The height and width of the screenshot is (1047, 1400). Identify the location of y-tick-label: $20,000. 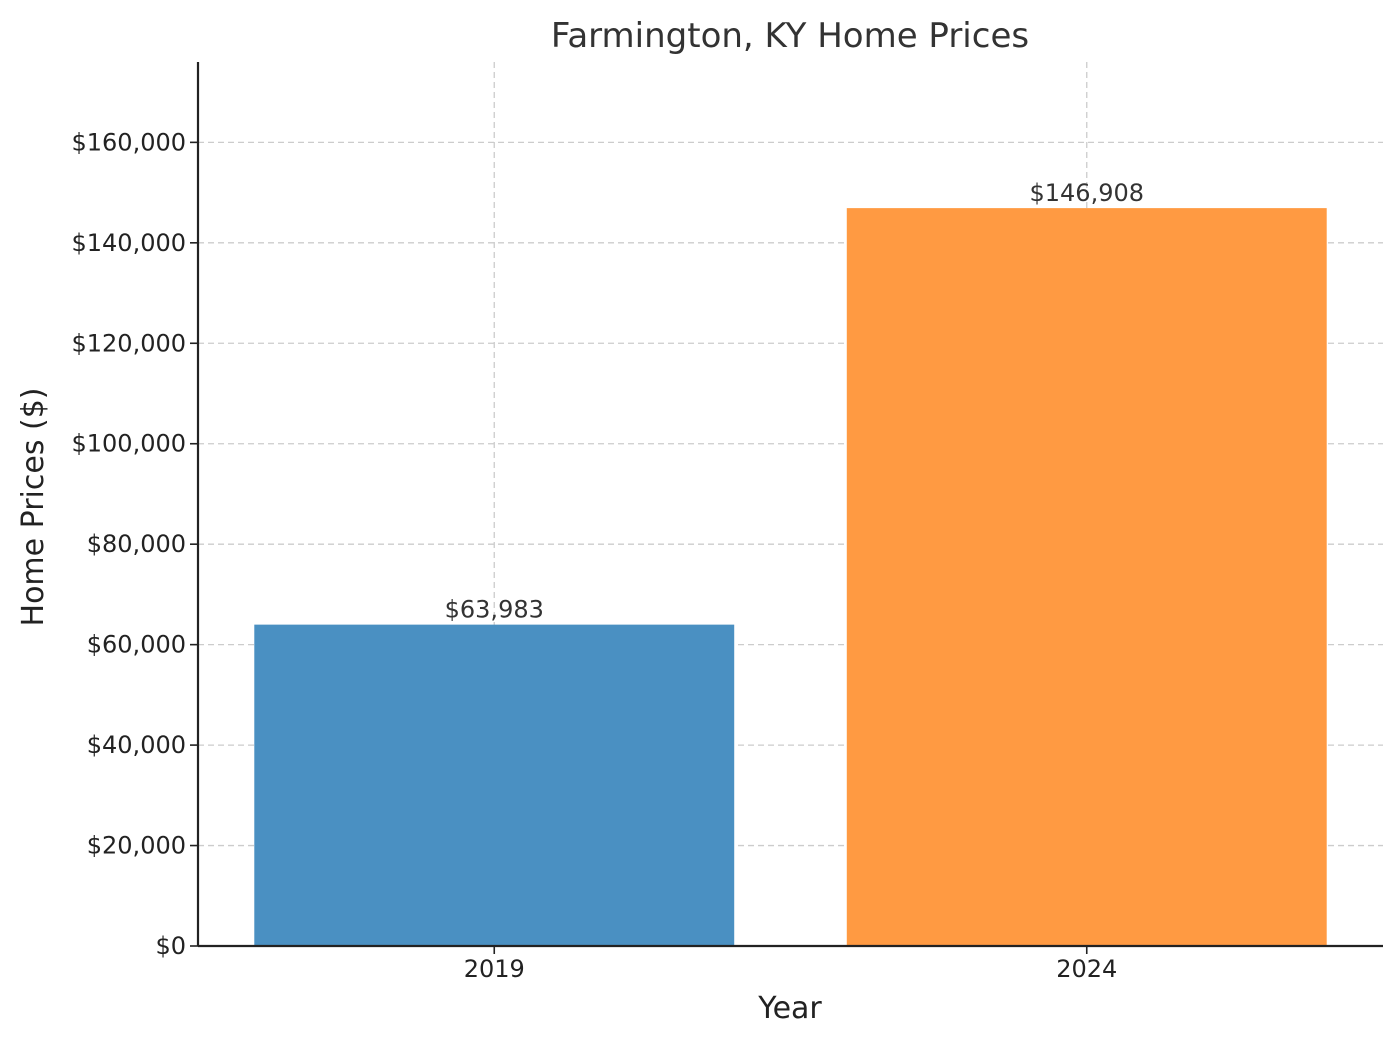
(136, 846).